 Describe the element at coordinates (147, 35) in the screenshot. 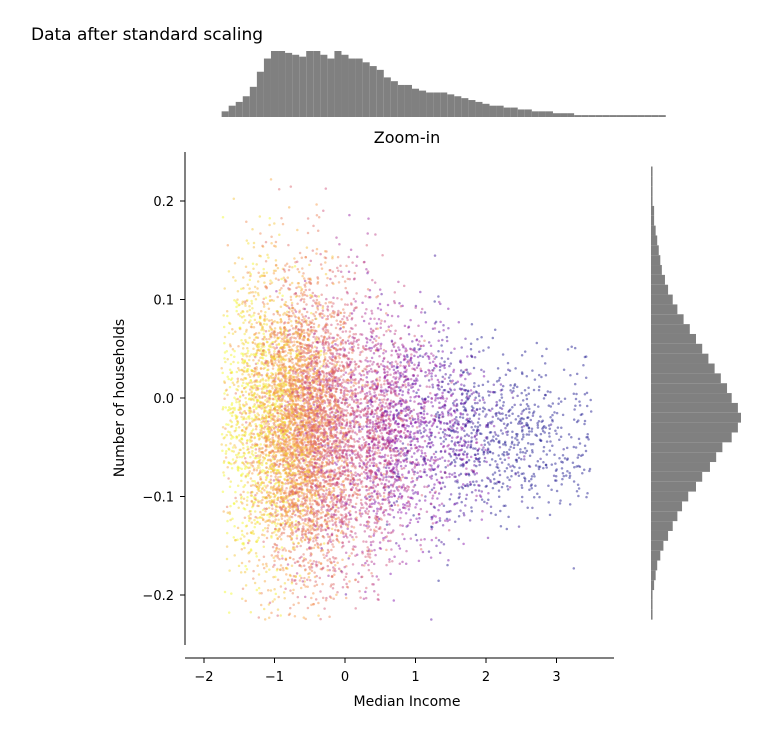

I see `figure-title: Data after standard scaling` at that location.